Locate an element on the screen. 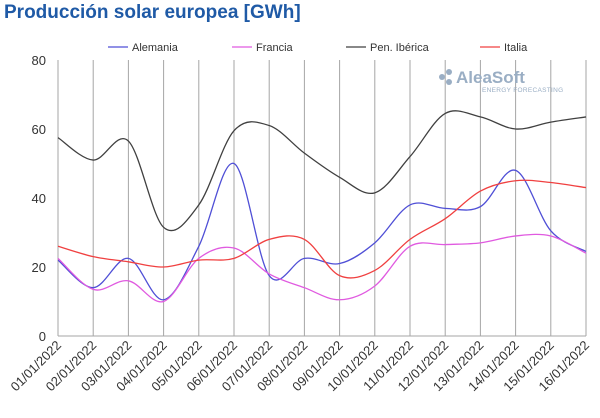 This screenshot has height=418, width=600. y-tick-label: 20 is located at coordinates (39, 267).